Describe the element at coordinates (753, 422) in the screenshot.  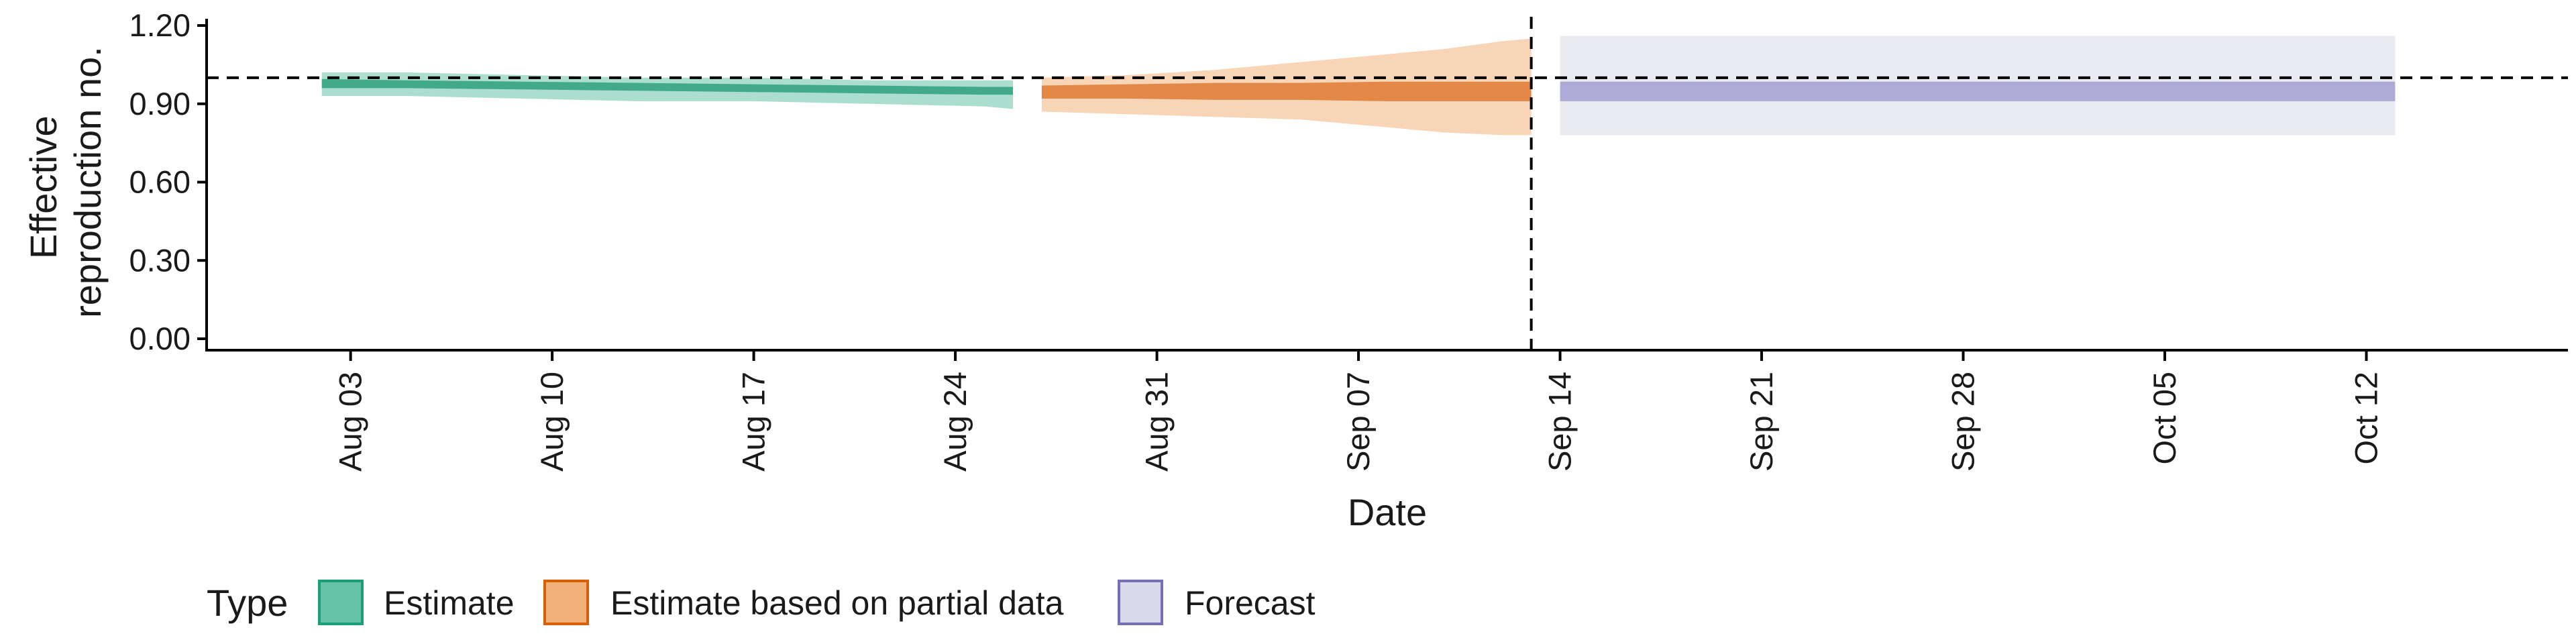
I see `x-tick-label: Aug 17` at that location.